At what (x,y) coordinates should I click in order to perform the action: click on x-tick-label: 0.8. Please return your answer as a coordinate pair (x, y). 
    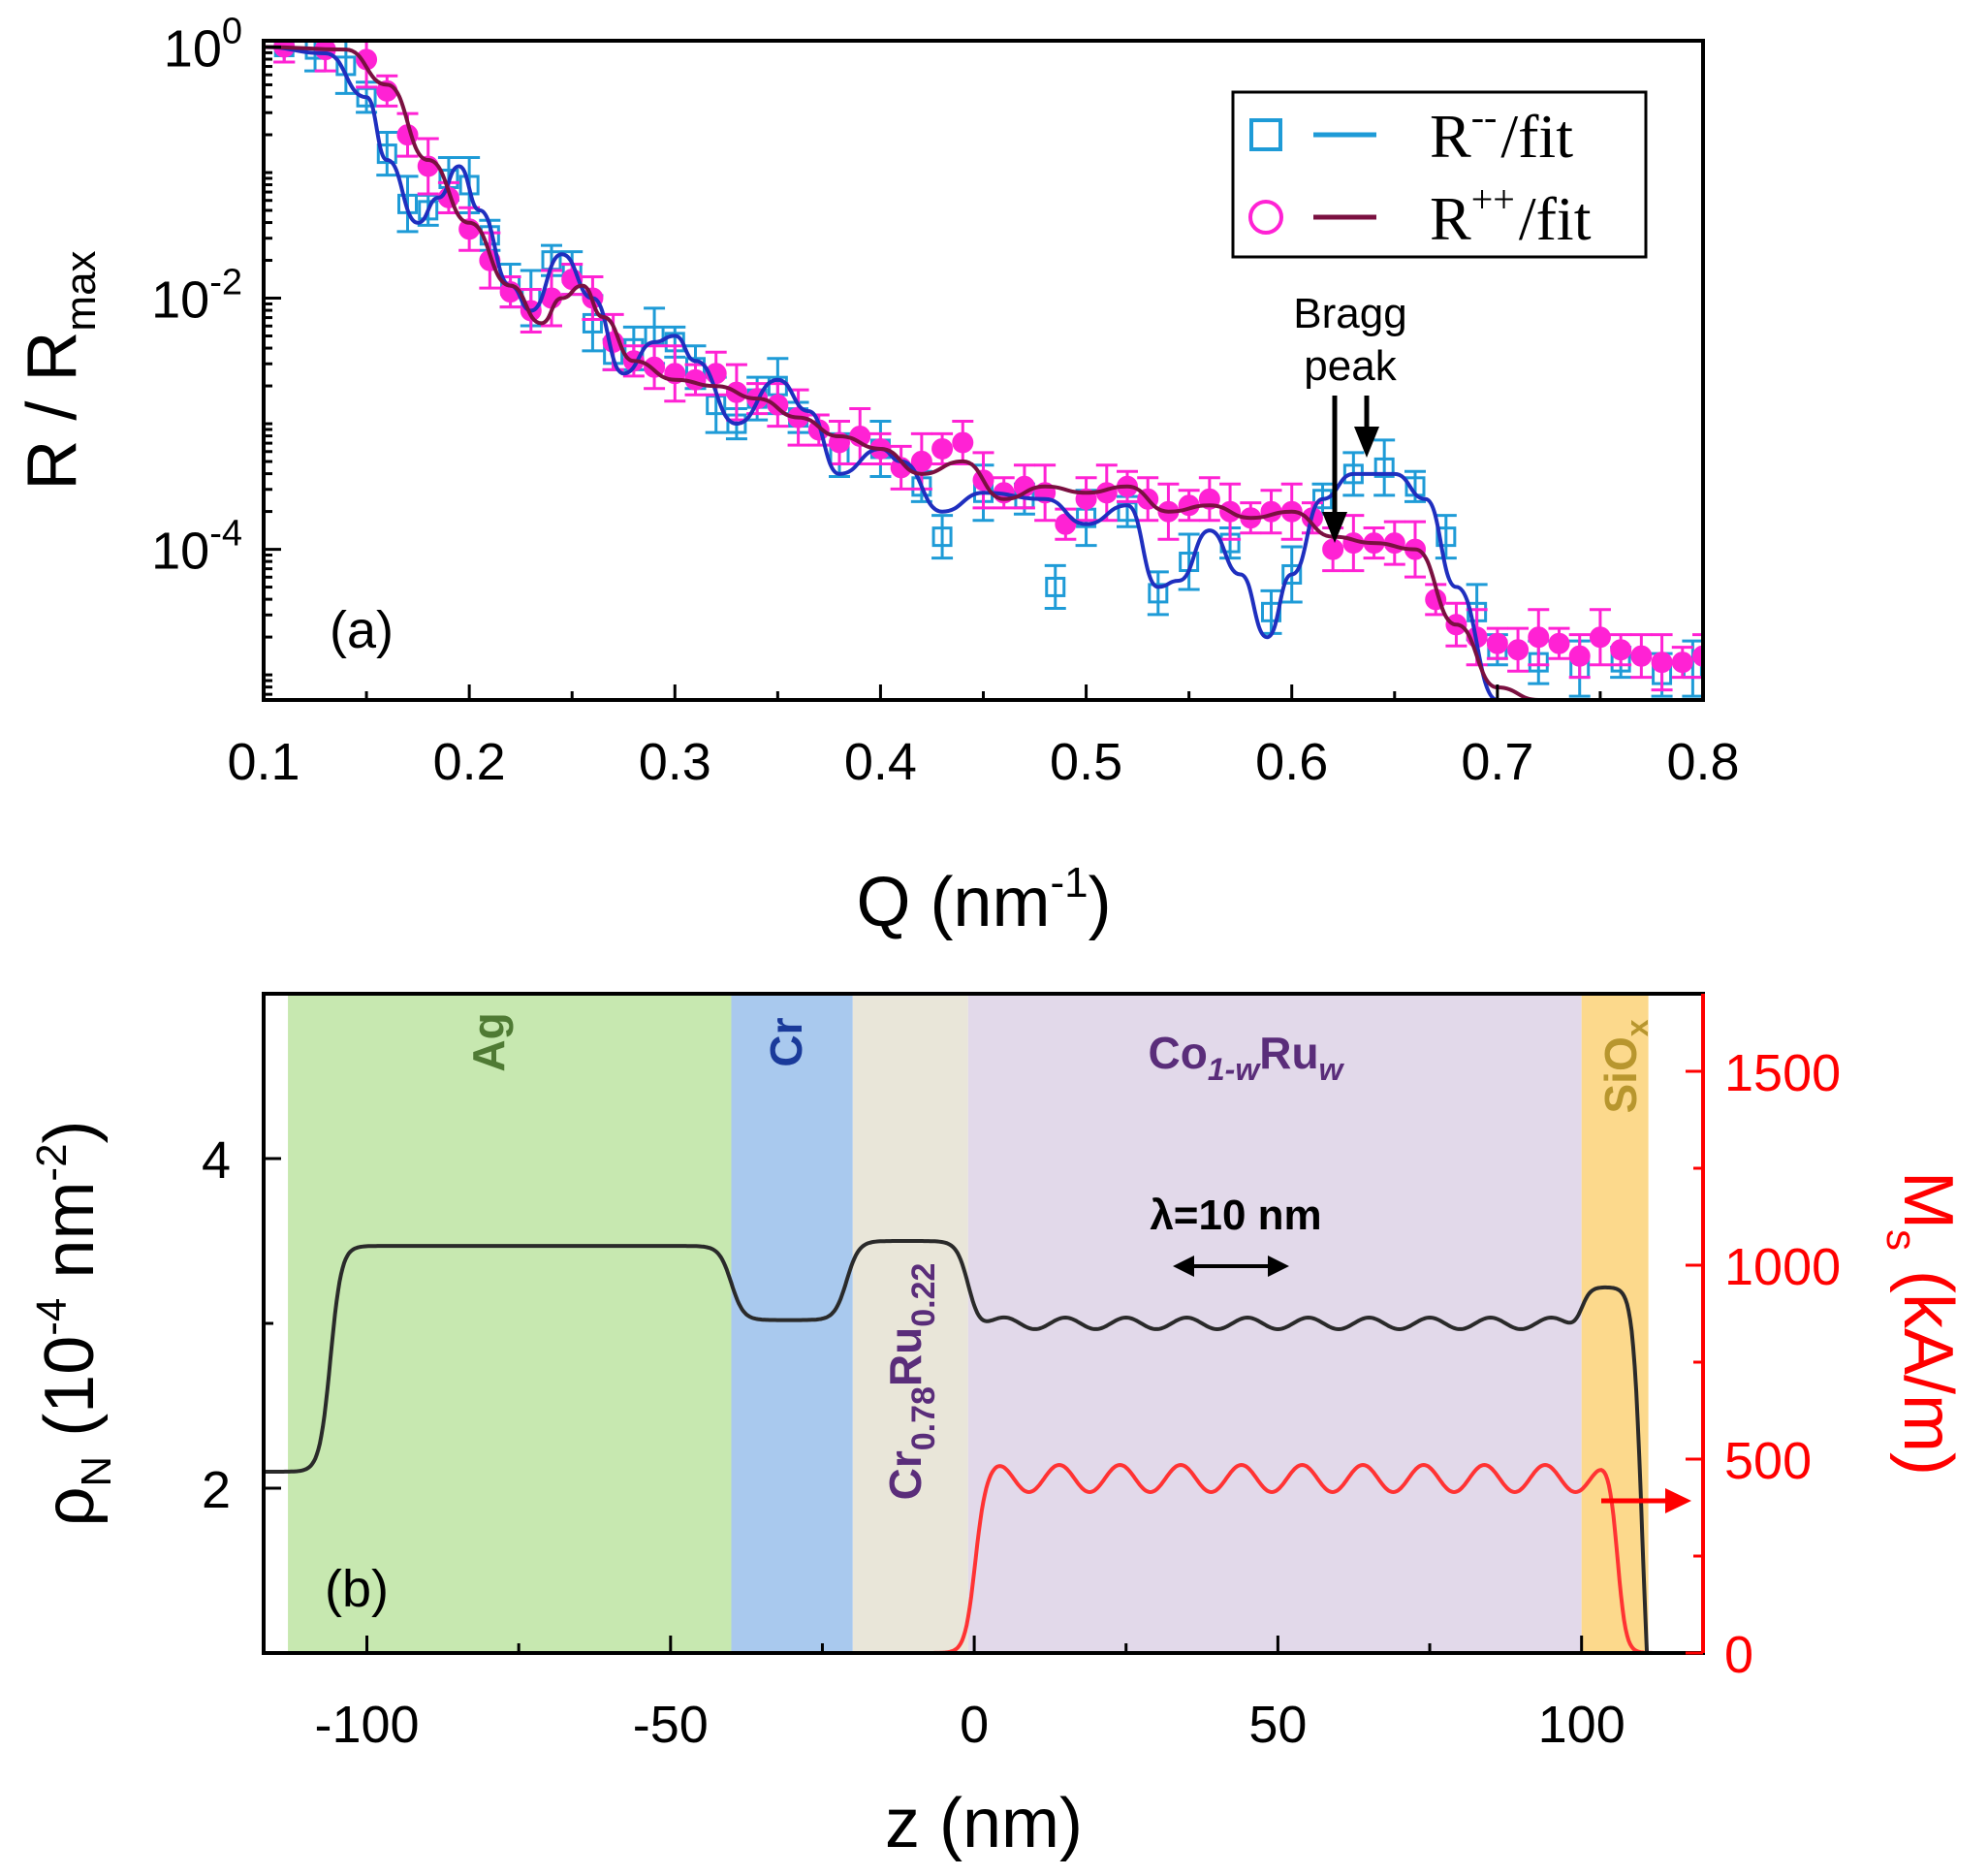
    Looking at the image, I should click on (1702, 762).